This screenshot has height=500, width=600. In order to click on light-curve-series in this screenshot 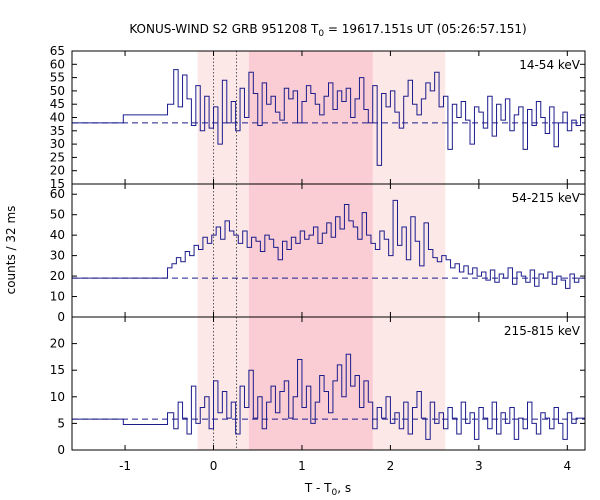, I will do `click(328, 396)`.